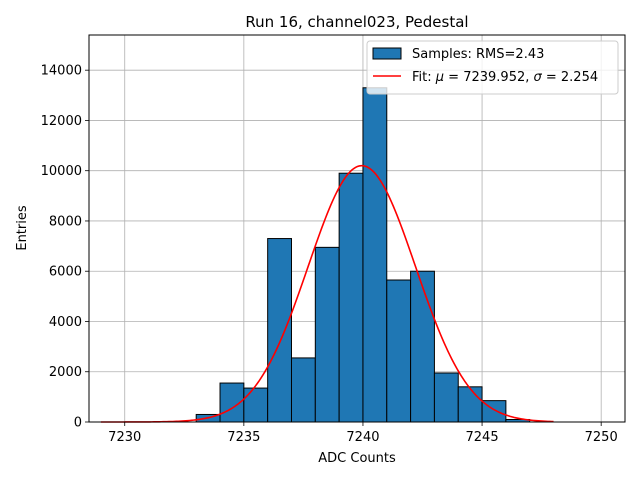  What do you see at coordinates (22, 228) in the screenshot?
I see `y-axis-label: Entries` at bounding box center [22, 228].